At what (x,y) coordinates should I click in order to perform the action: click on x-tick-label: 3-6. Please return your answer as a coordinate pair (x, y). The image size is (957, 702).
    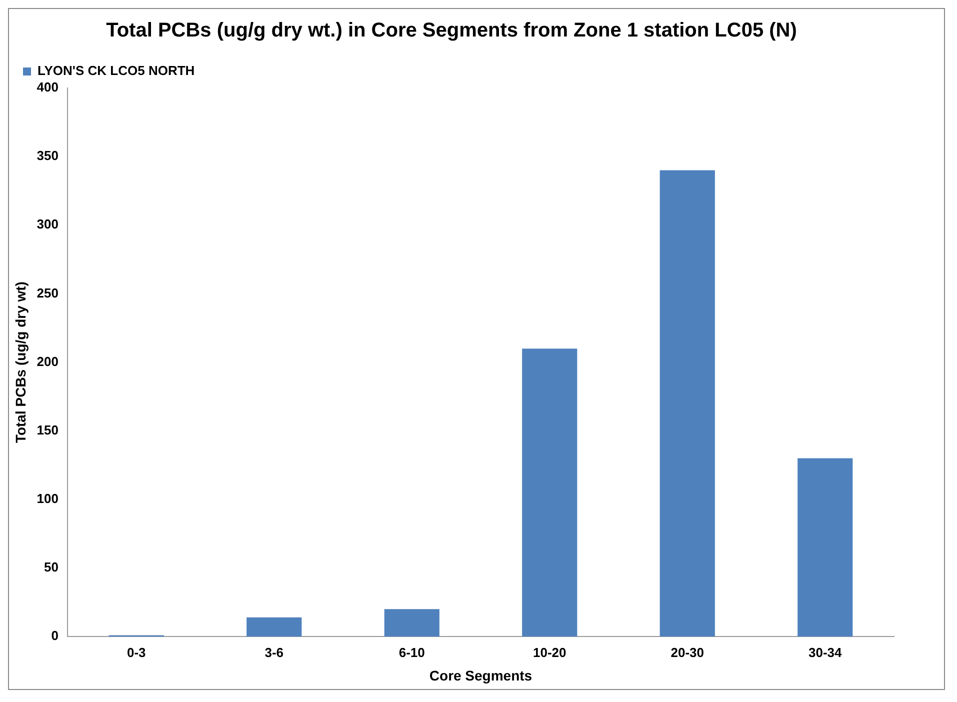
    Looking at the image, I should click on (274, 652).